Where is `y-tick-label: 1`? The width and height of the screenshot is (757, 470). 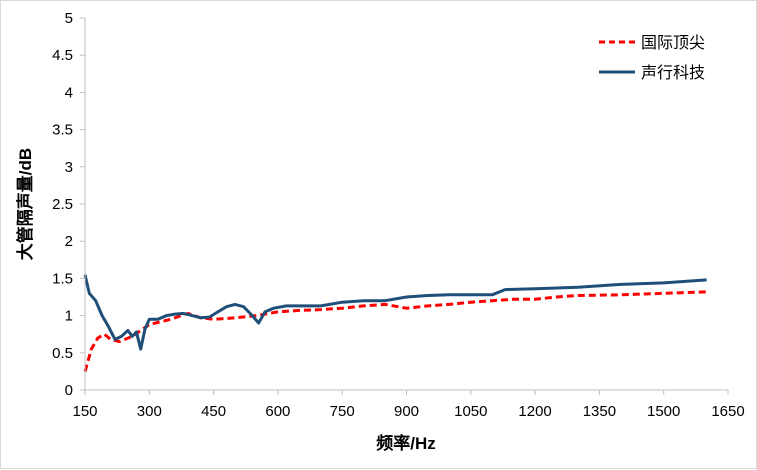 y-tick-label: 1 is located at coordinates (69, 316).